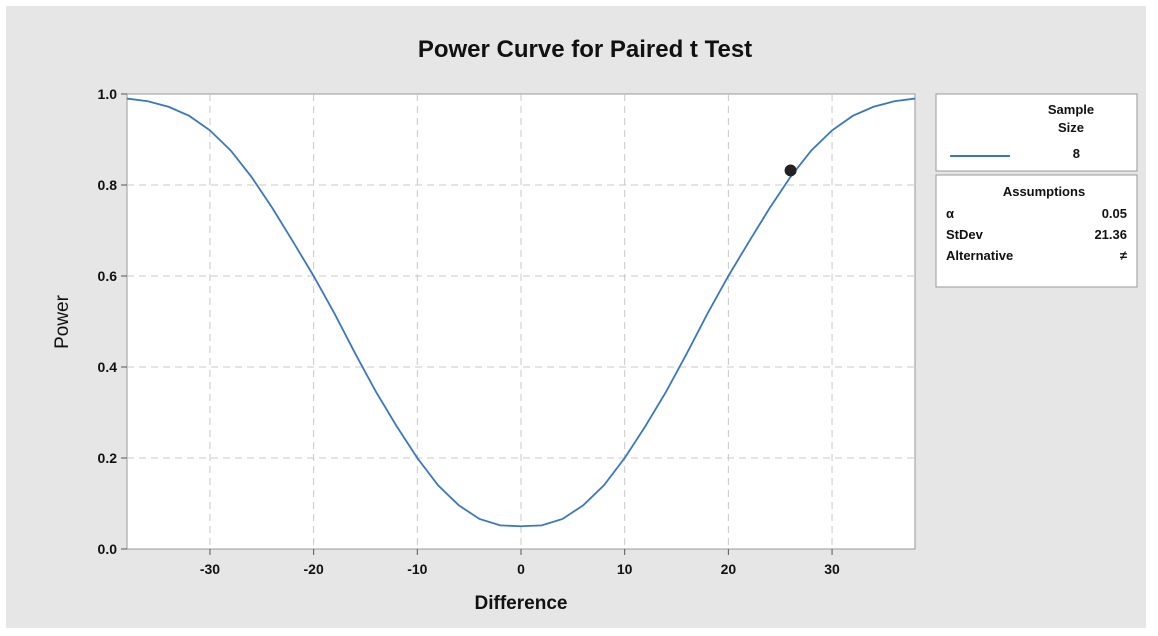 The image size is (1158, 636). Describe the element at coordinates (108, 367) in the screenshot. I see `y-tick-label: 0.4` at that location.